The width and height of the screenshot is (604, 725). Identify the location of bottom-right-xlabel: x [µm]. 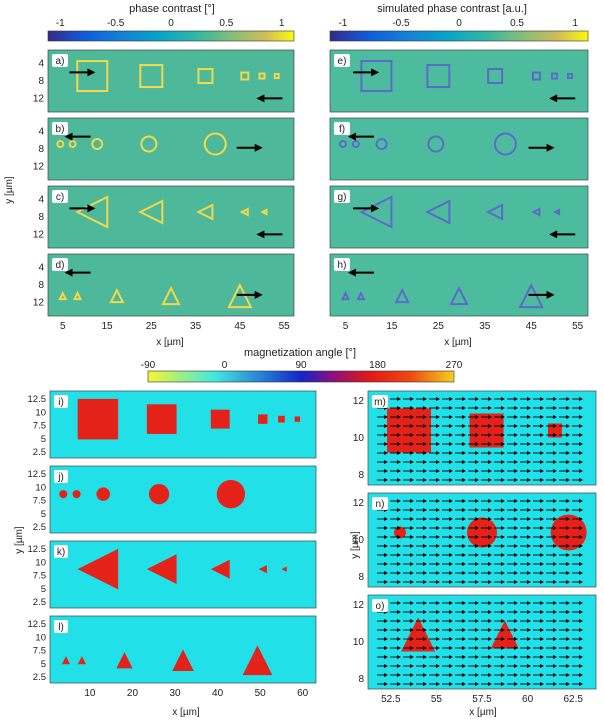
(483, 712).